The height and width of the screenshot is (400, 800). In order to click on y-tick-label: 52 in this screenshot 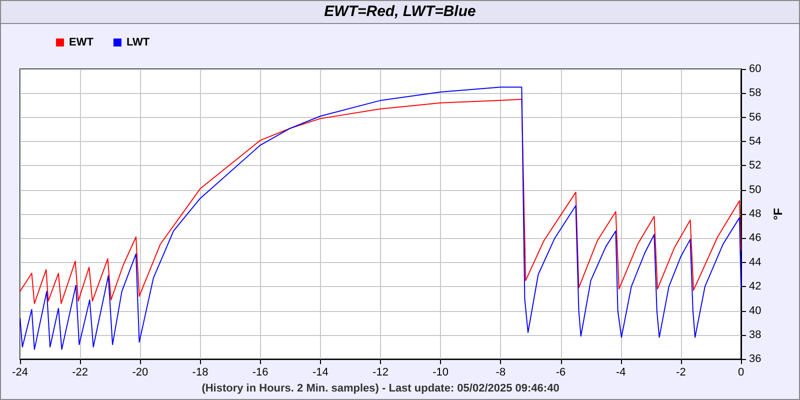, I will do `click(755, 166)`.